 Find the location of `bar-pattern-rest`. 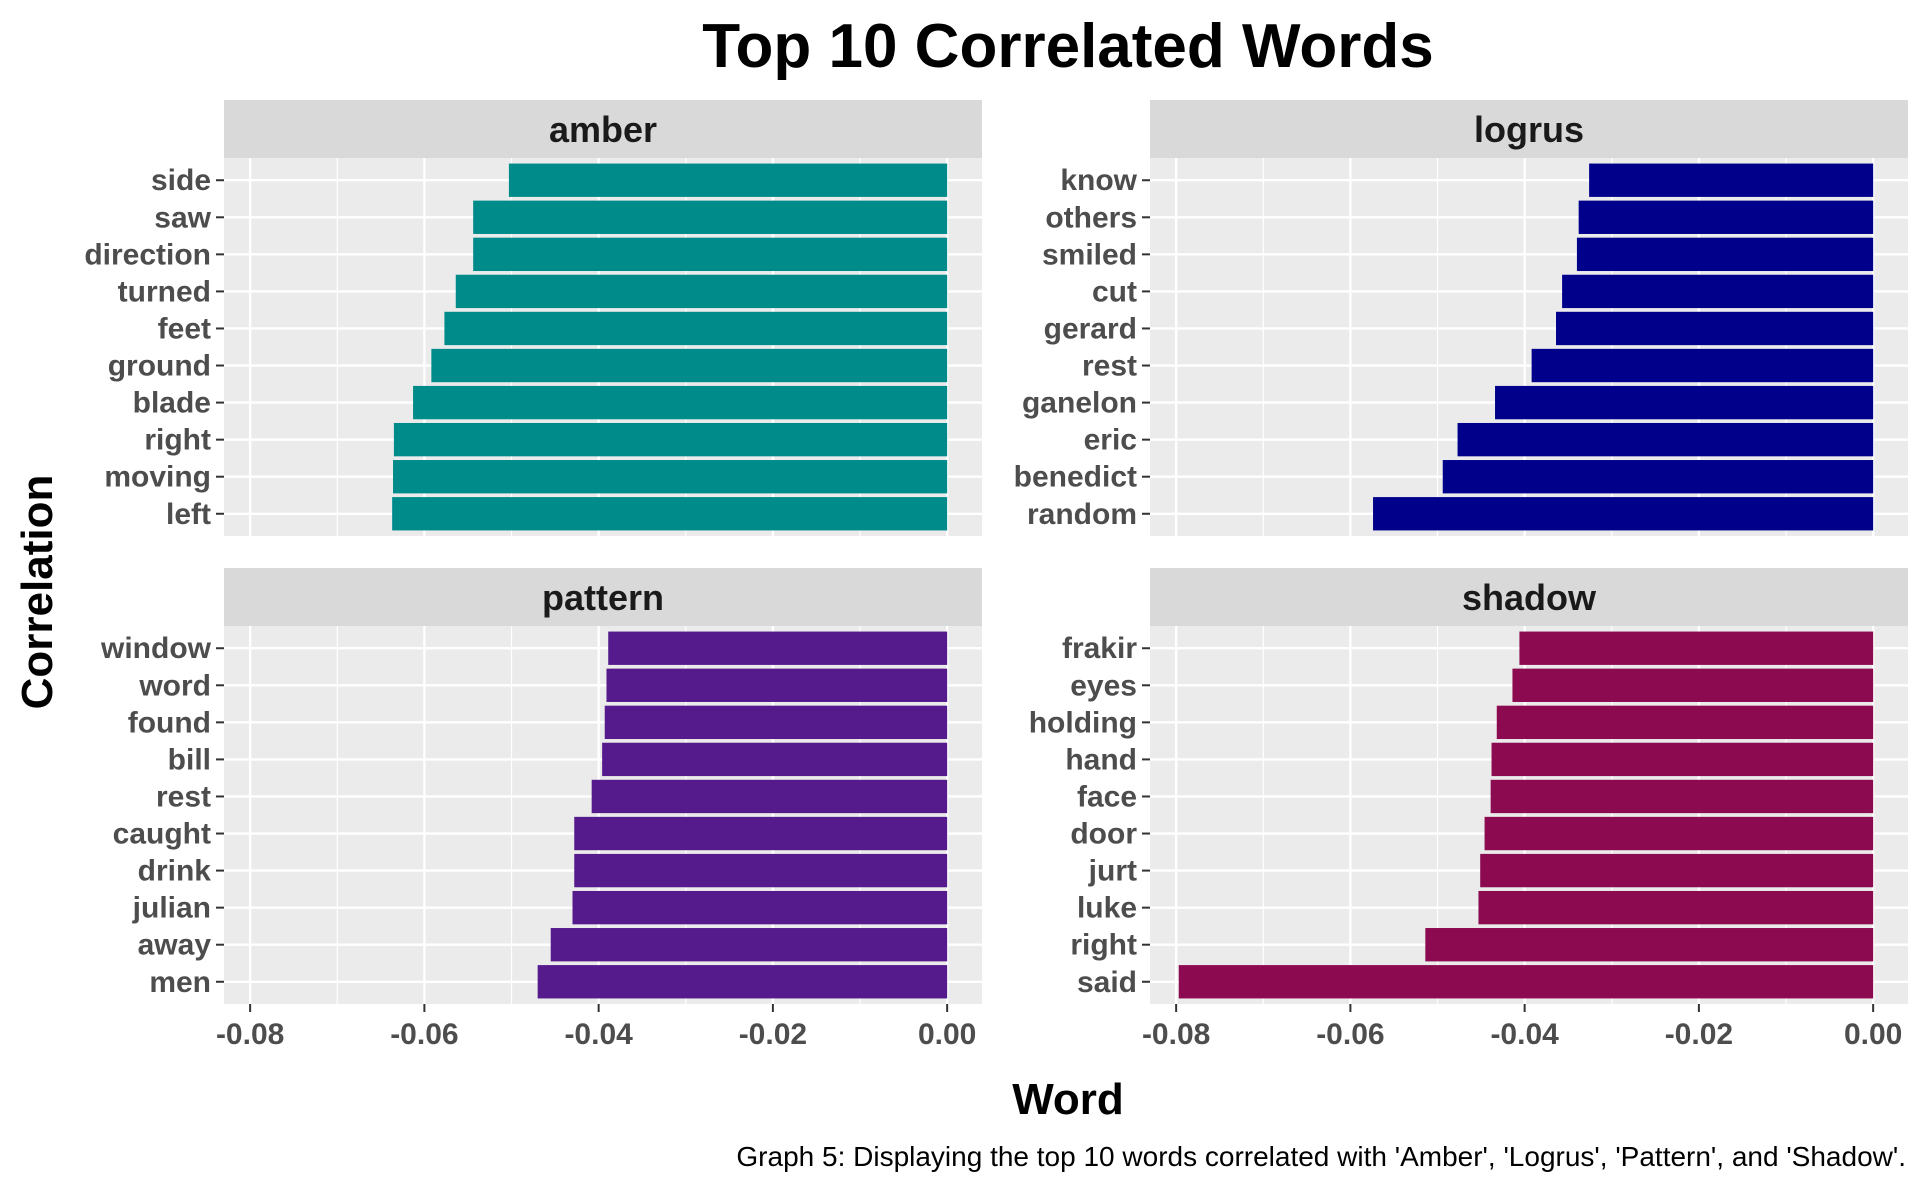

bar-pattern-rest is located at coordinates (769, 796).